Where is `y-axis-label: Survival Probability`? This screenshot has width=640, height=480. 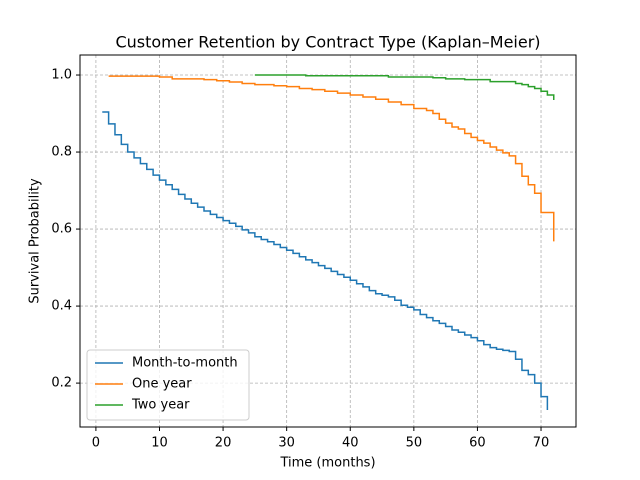 y-axis-label: Survival Probability is located at coordinates (35, 241).